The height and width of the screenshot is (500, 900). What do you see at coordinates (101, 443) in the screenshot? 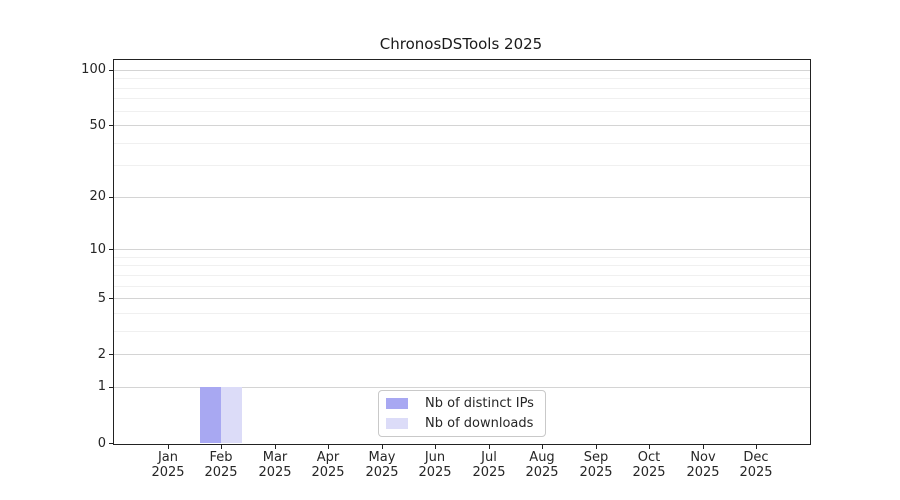
I see `y-tick-label-0: 0` at bounding box center [101, 443].